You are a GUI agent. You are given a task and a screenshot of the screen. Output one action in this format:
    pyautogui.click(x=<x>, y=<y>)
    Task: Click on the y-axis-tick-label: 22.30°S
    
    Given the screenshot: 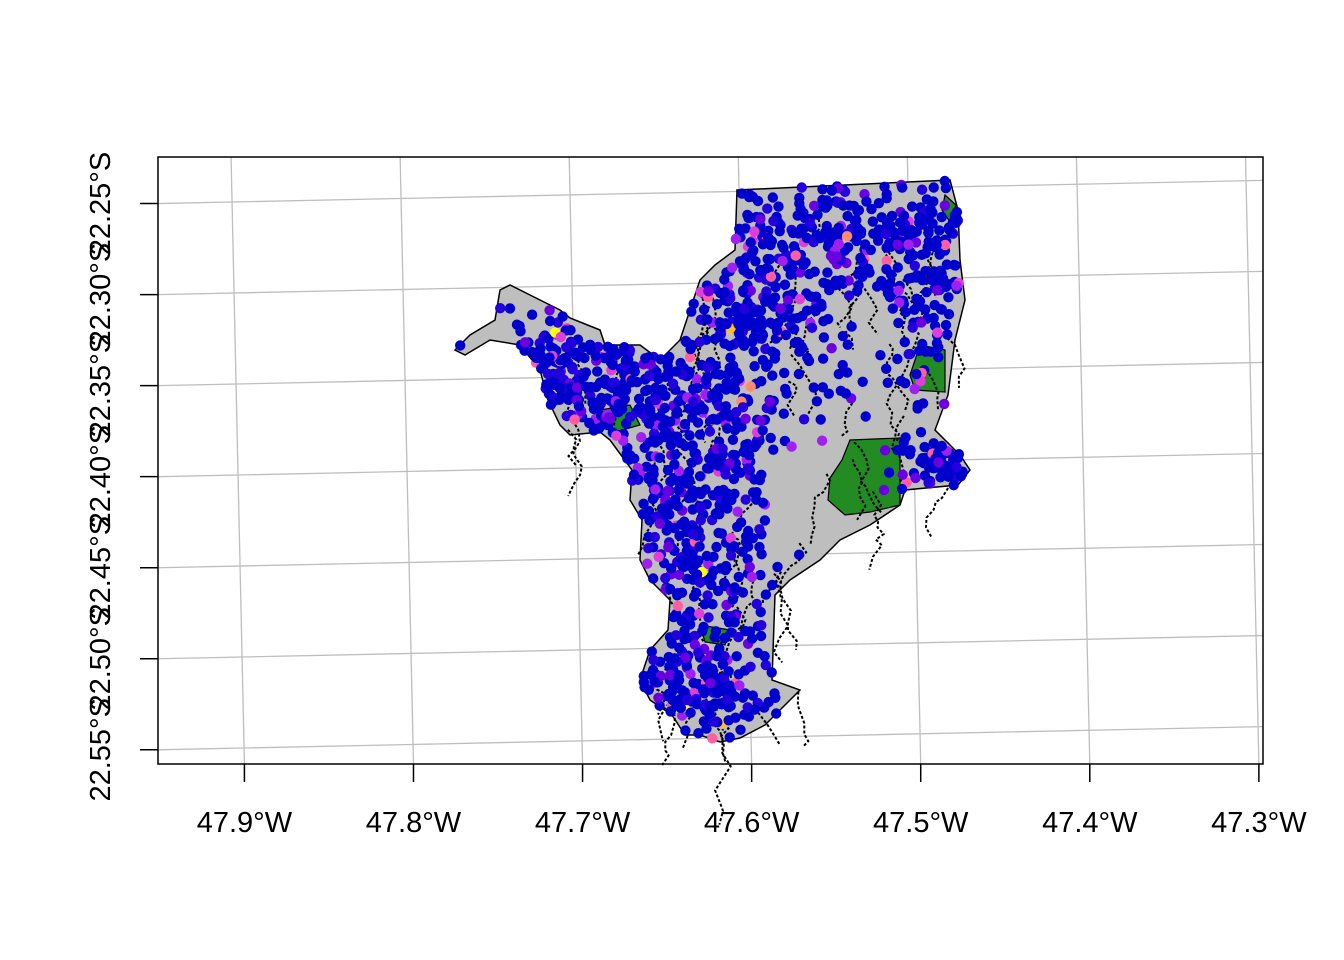 What is the action you would take?
    pyautogui.click(x=101, y=295)
    